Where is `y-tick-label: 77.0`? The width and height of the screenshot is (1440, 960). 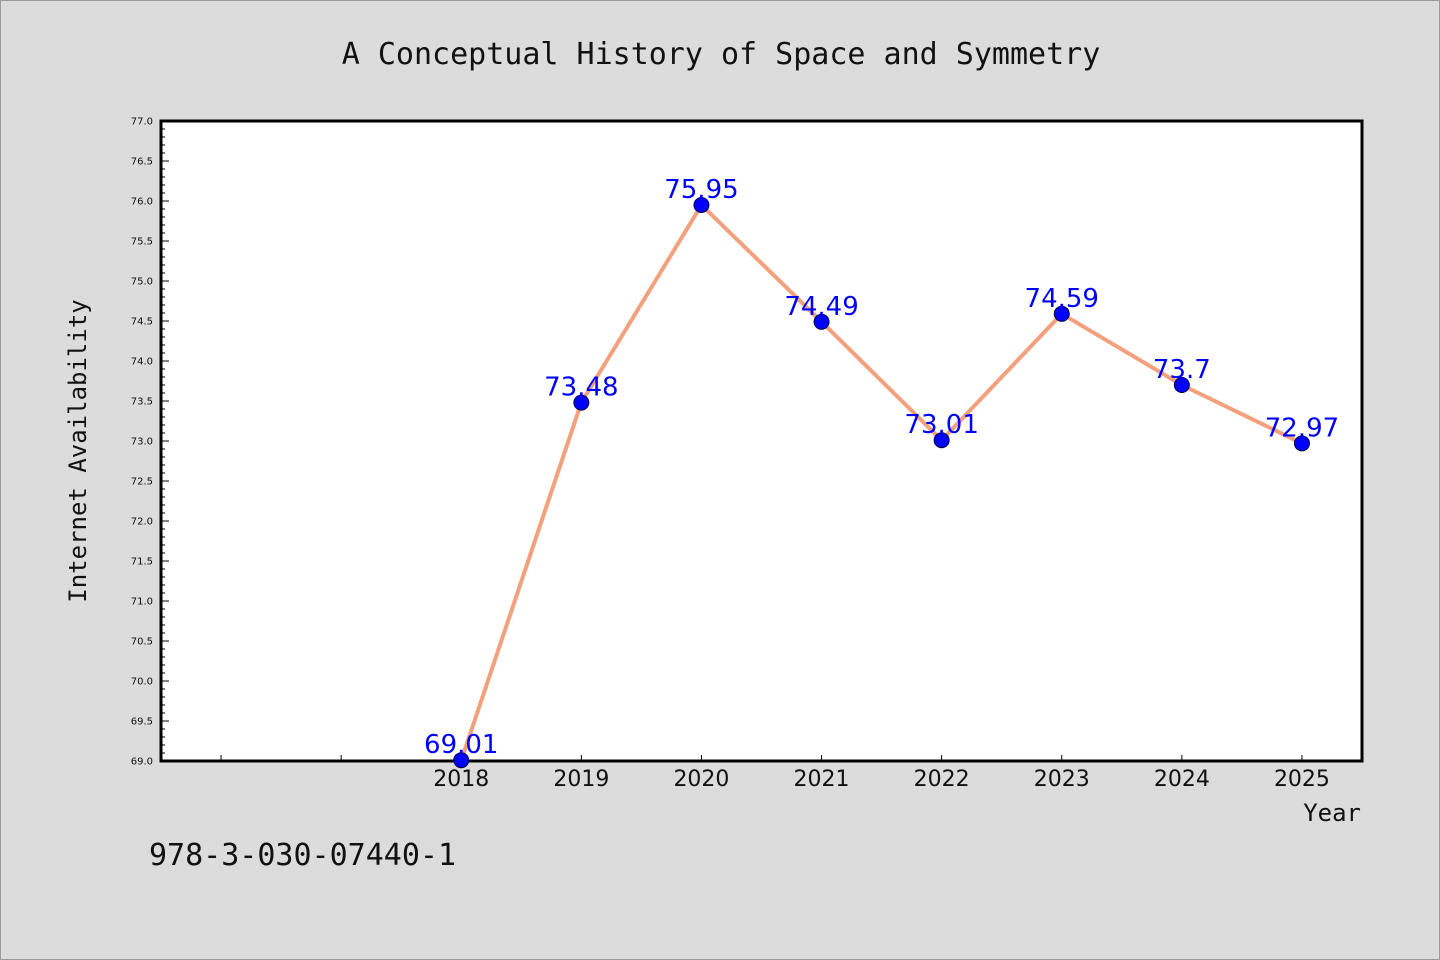
y-tick-label: 77.0 is located at coordinates (142, 122).